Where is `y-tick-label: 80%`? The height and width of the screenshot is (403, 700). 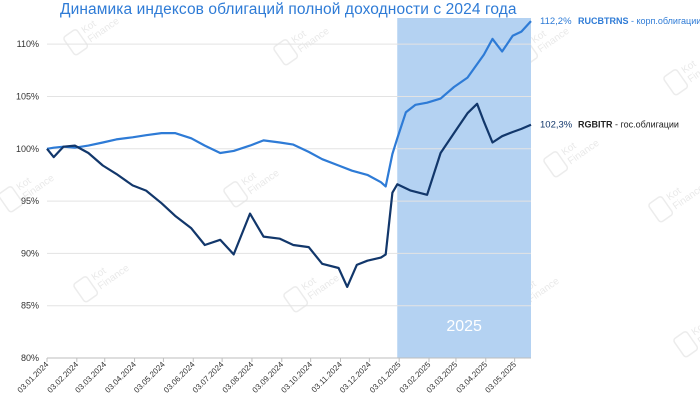
y-tick-label: 80% is located at coordinates (30, 358).